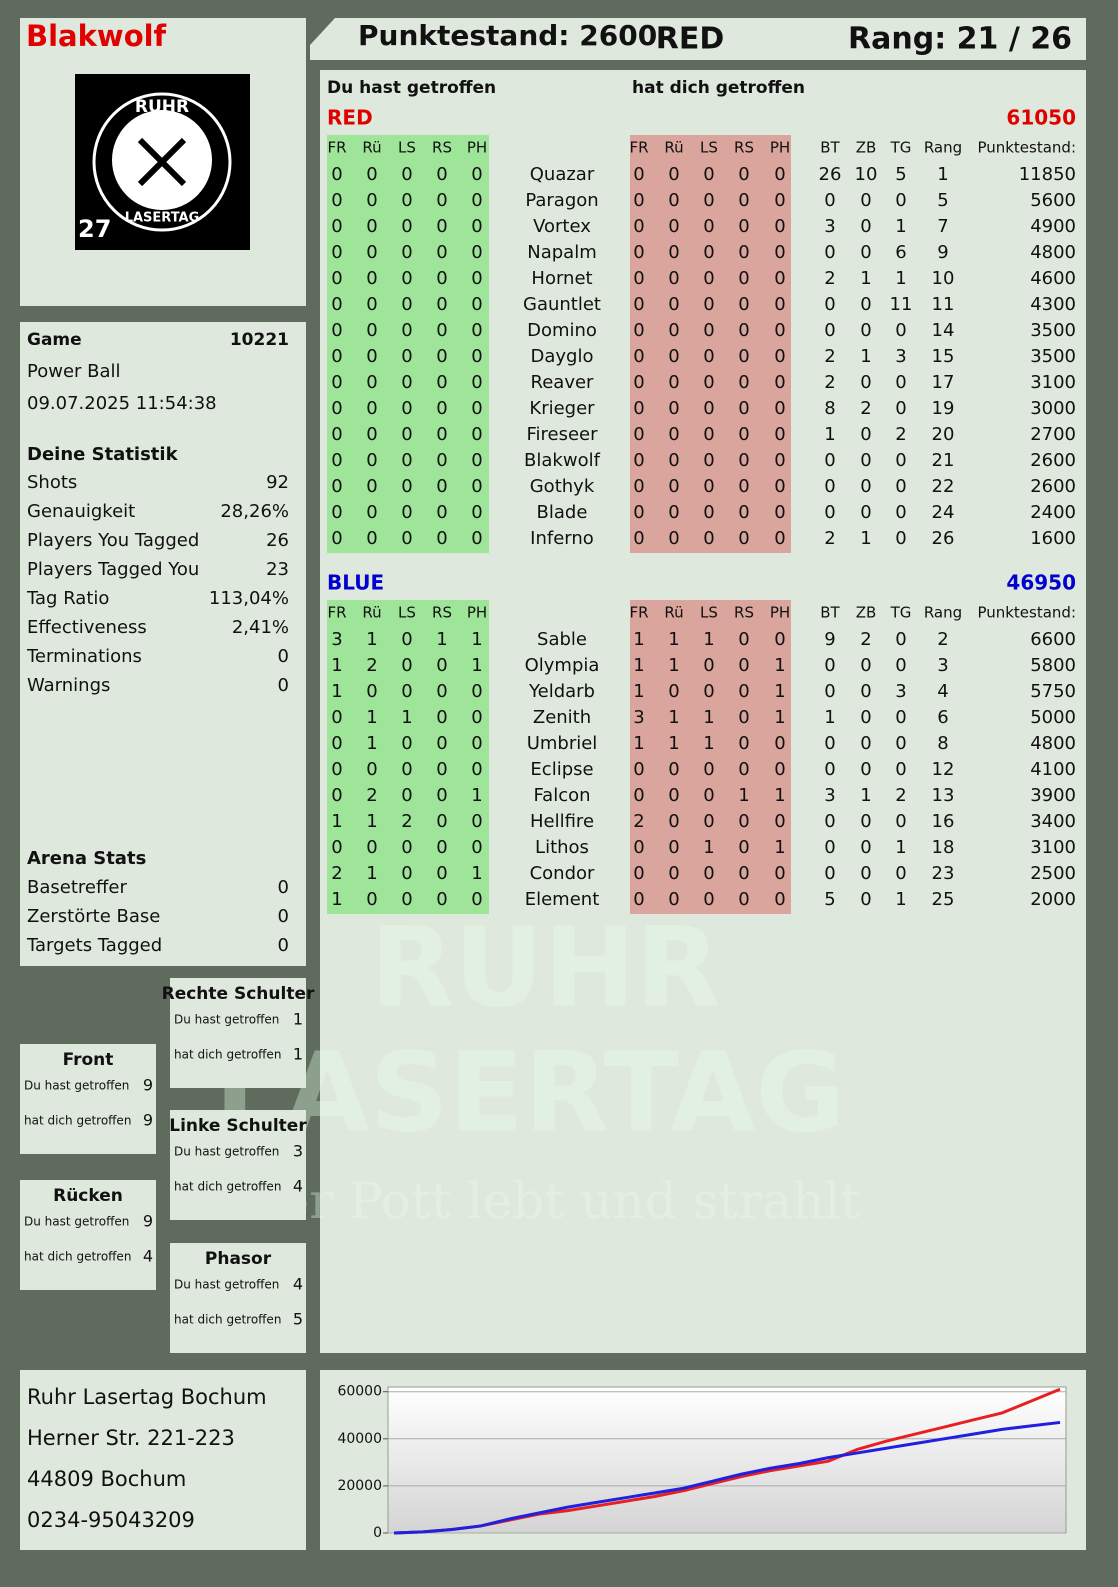 This screenshot has height=1587, width=1118. What do you see at coordinates (900, 174) in the screenshot?
I see `info-cell: 5` at bounding box center [900, 174].